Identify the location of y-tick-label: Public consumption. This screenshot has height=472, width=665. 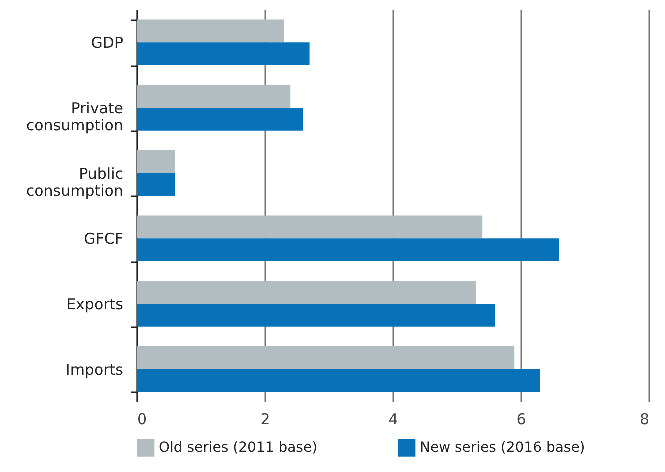
(75, 182).